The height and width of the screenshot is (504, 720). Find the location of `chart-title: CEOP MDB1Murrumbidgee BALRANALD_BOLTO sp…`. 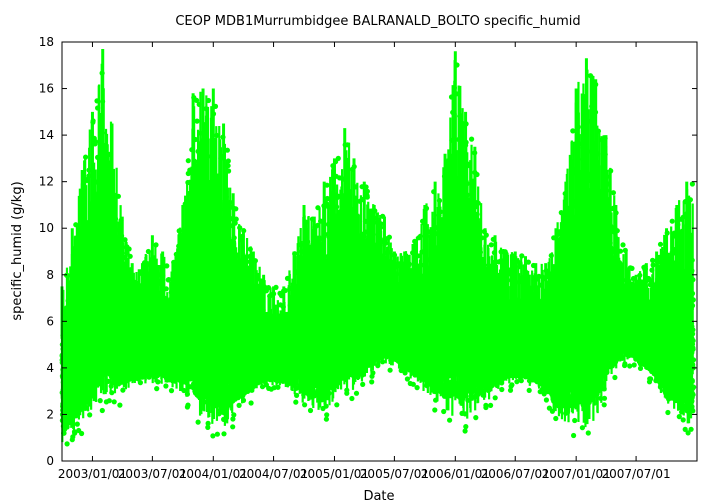

chart-title: CEOP MDB1Murrumbidgee BALRANALD_BOLTO sp… is located at coordinates (377, 21).